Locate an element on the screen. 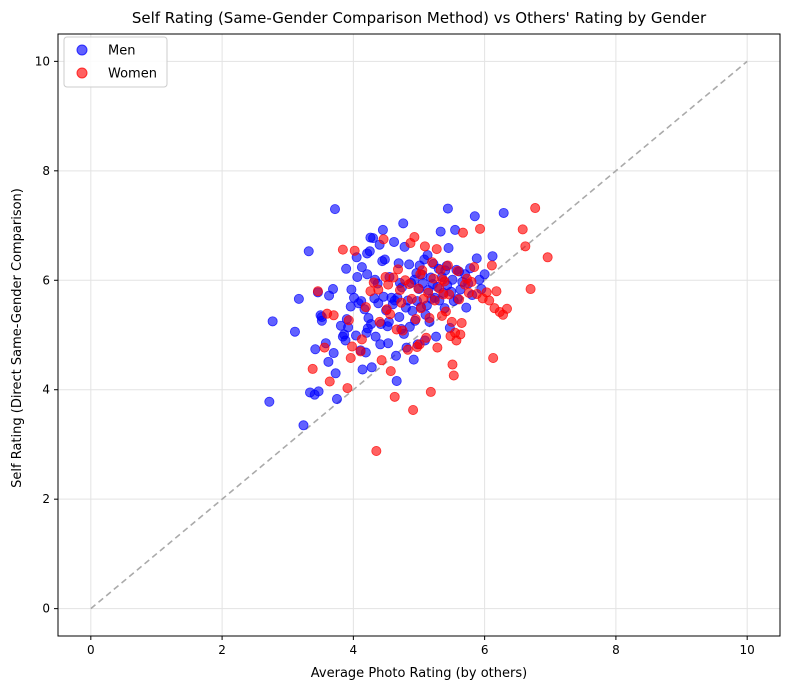 The image size is (790, 694). x-tick-label: 6 is located at coordinates (485, 650).